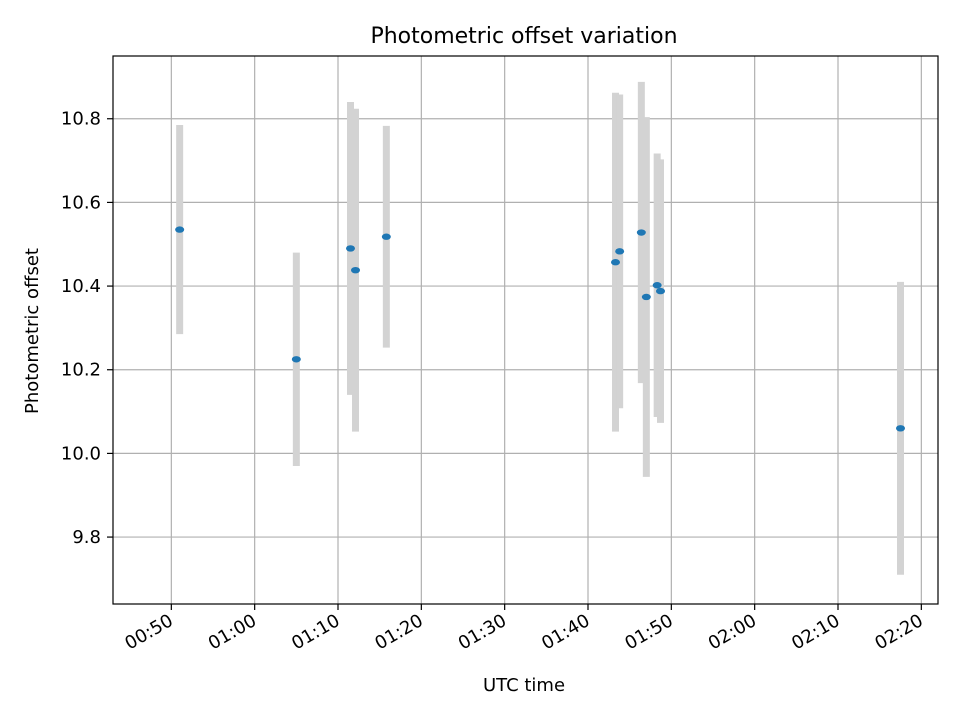 The image size is (960, 720). What do you see at coordinates (81, 453) in the screenshot?
I see `y-tick-label: 10.0` at bounding box center [81, 453].